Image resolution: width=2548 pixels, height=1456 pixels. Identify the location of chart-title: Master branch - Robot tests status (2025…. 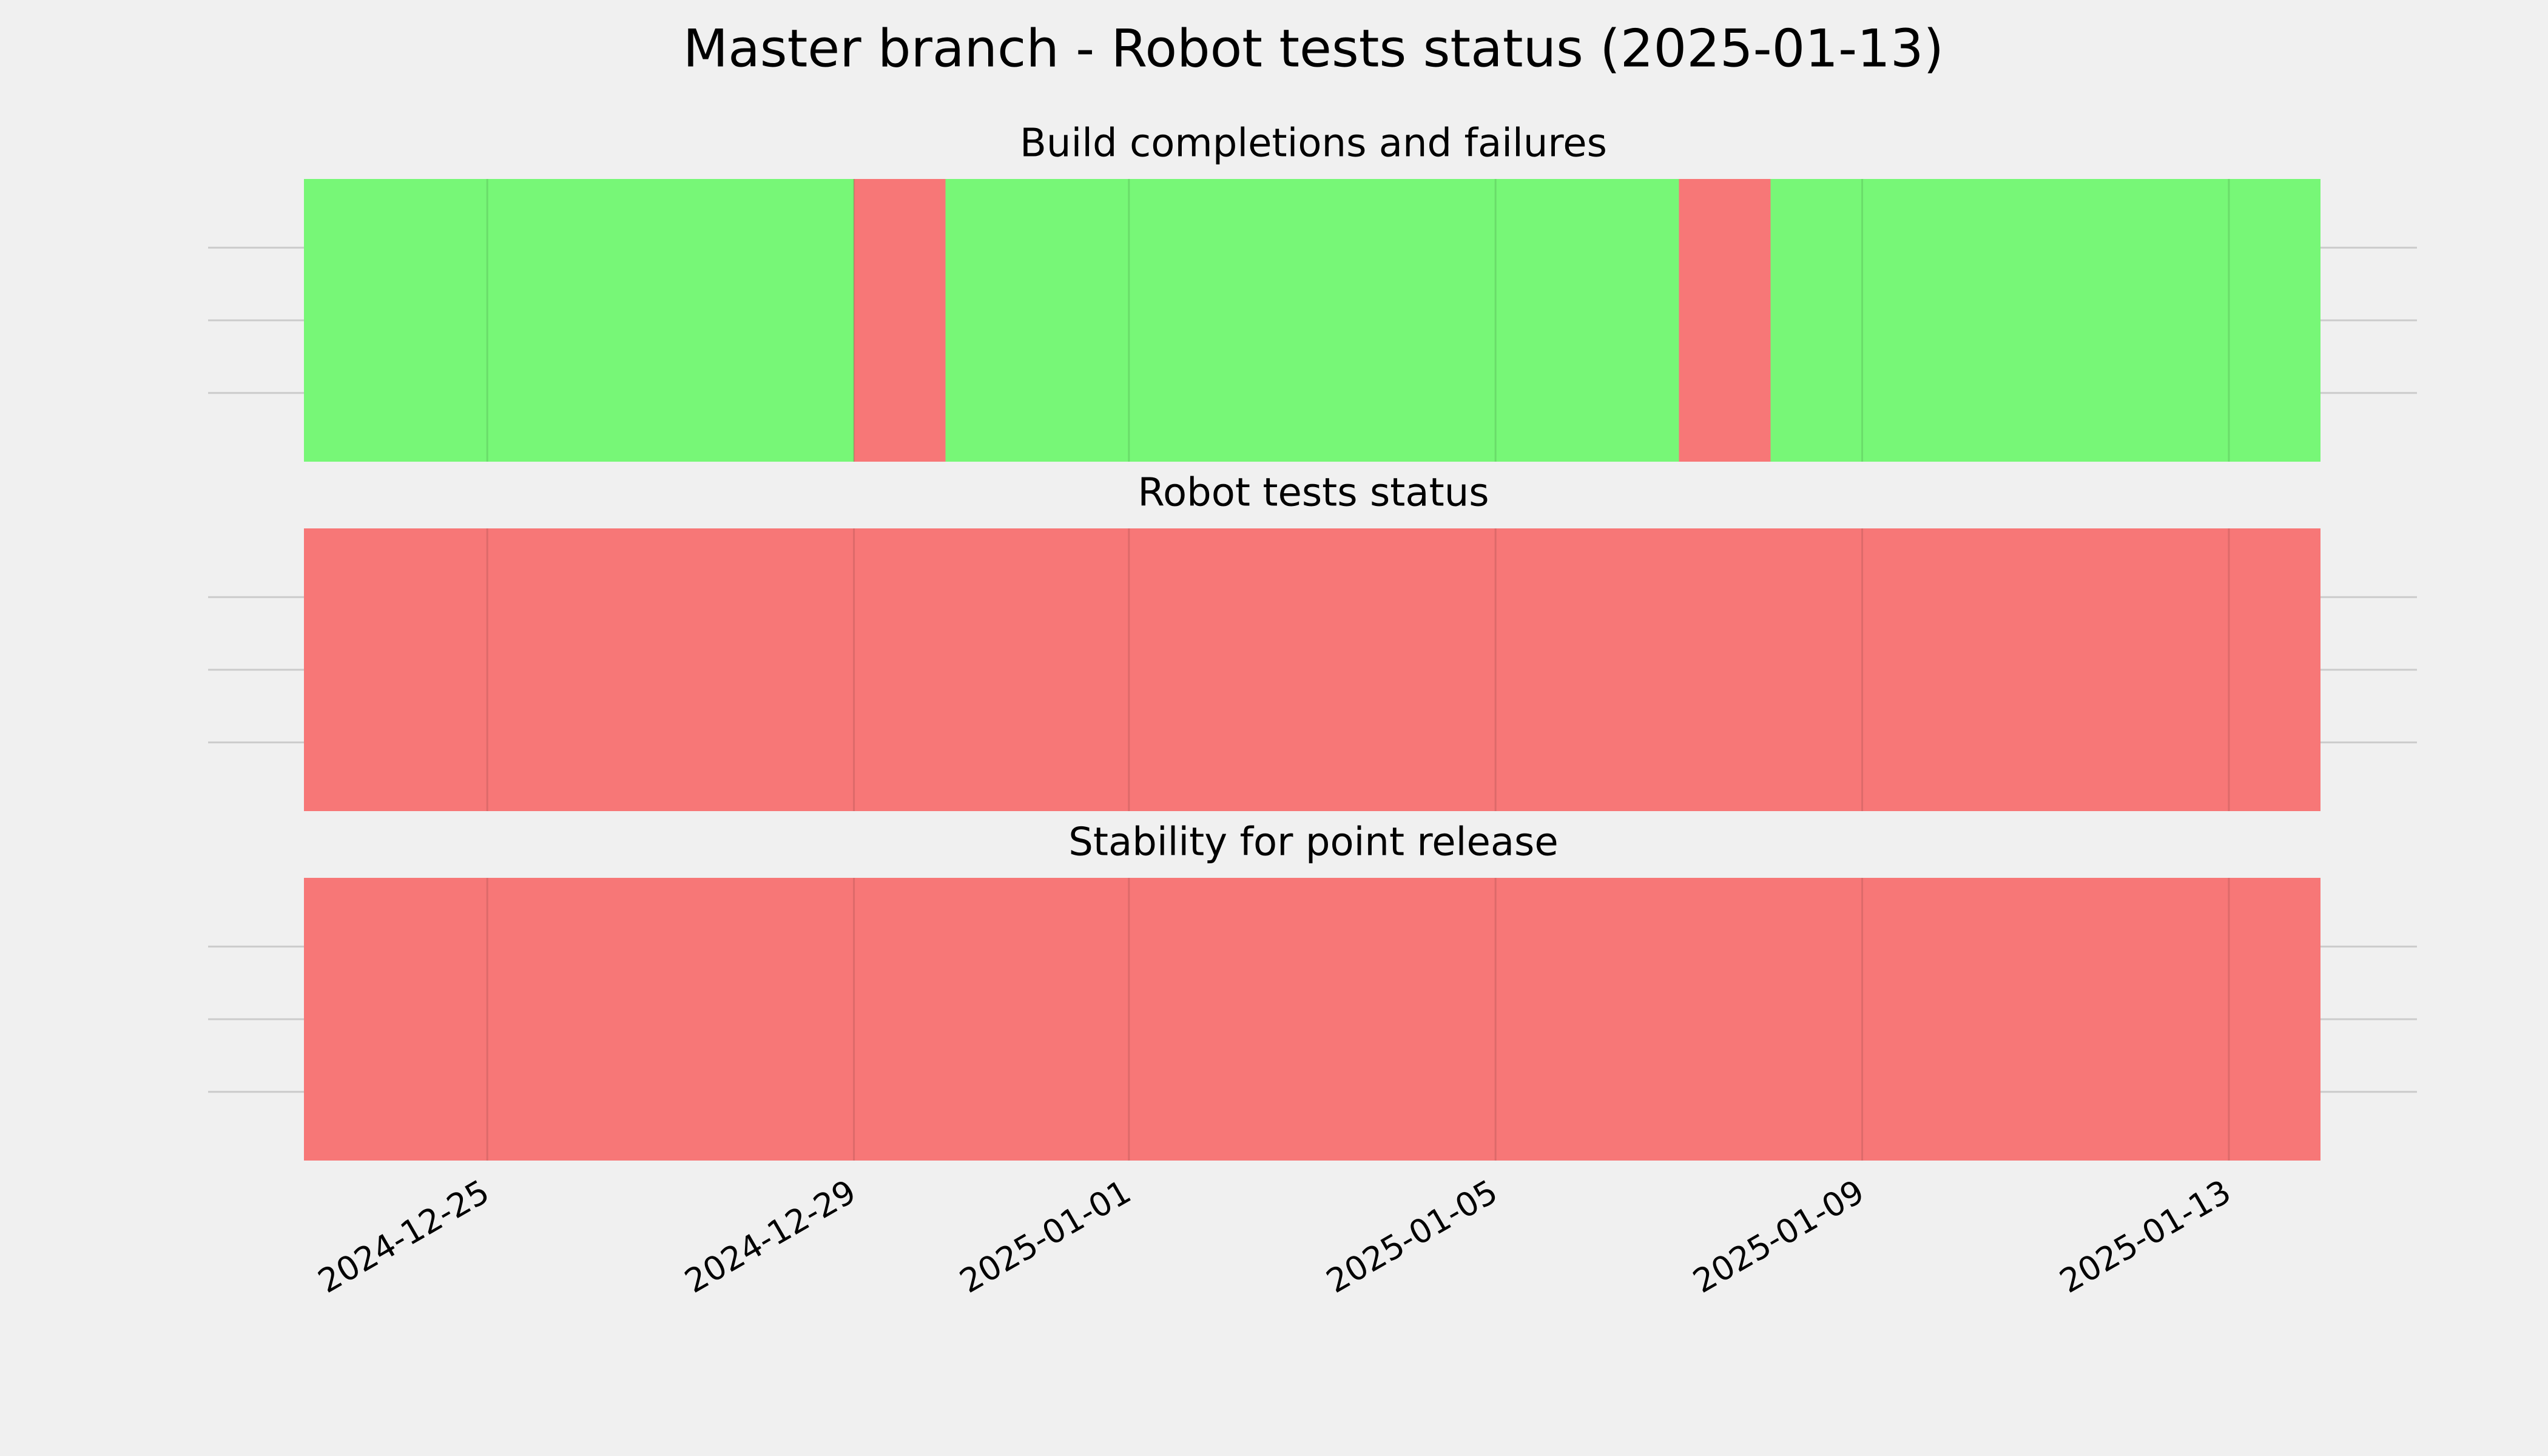
(1313, 48).